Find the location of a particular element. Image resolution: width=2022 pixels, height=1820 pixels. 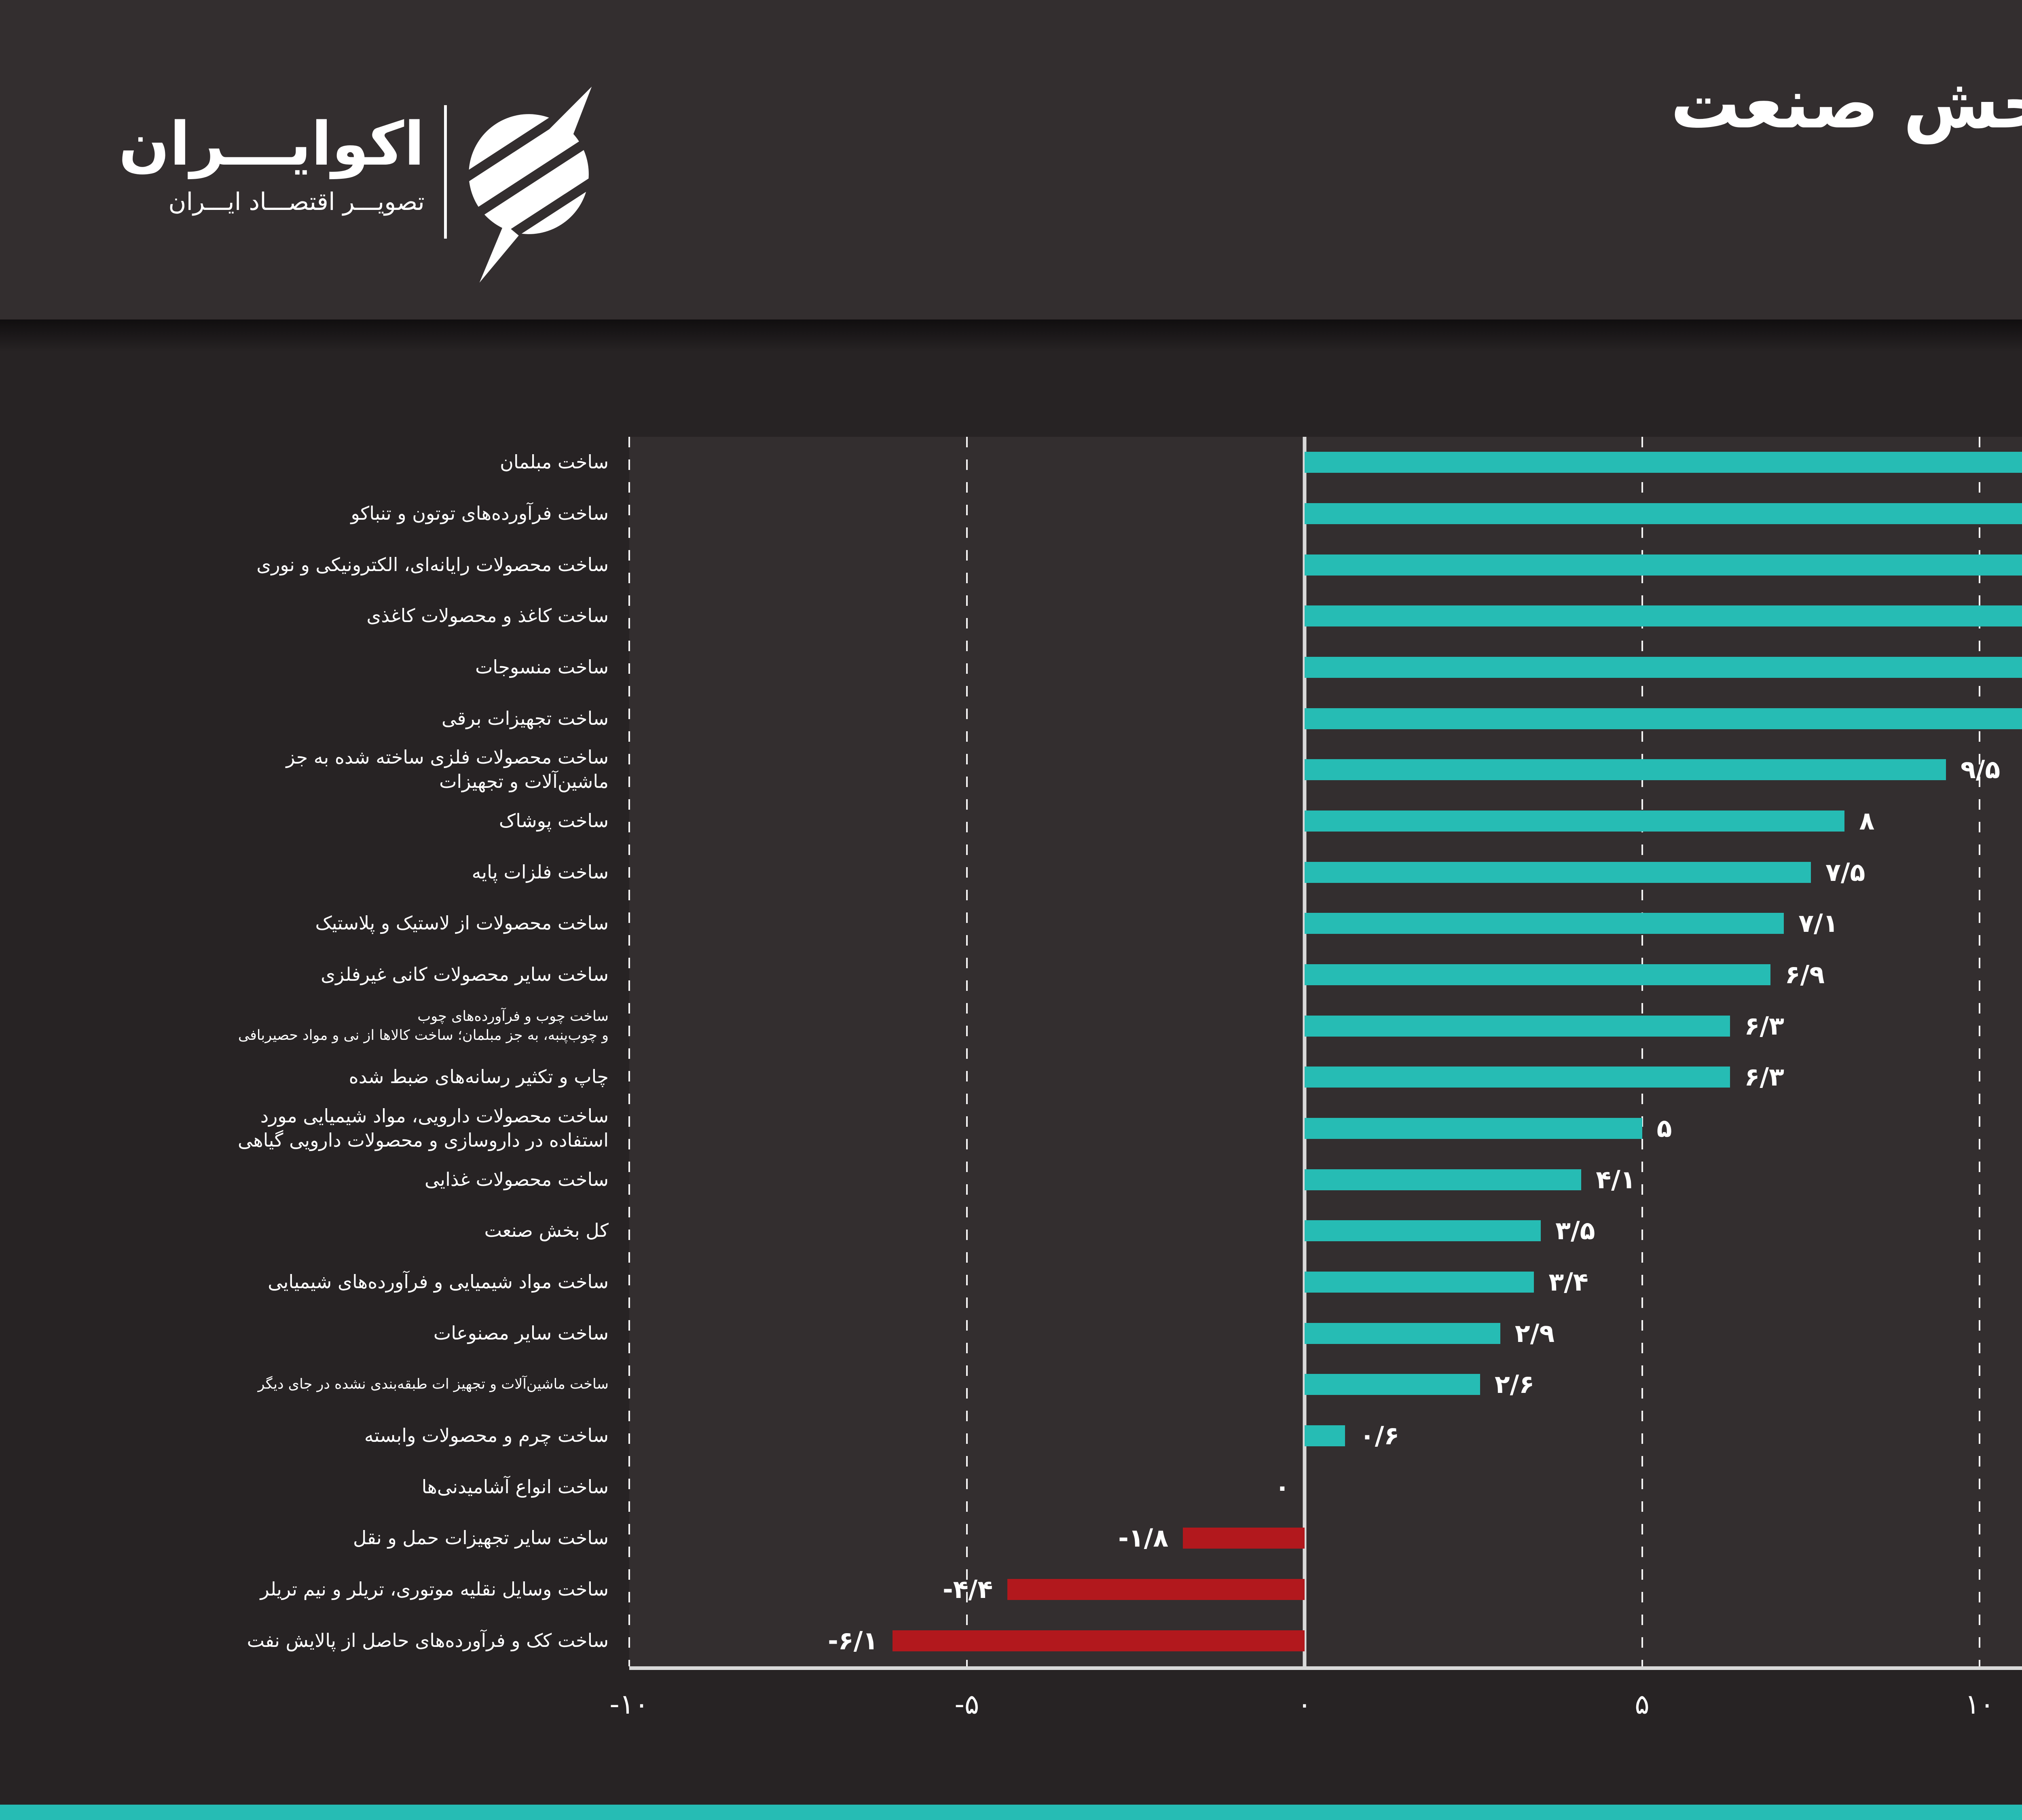

category-label: ساخت فرآورده‌های توتون و تنباکو is located at coordinates (480, 513).